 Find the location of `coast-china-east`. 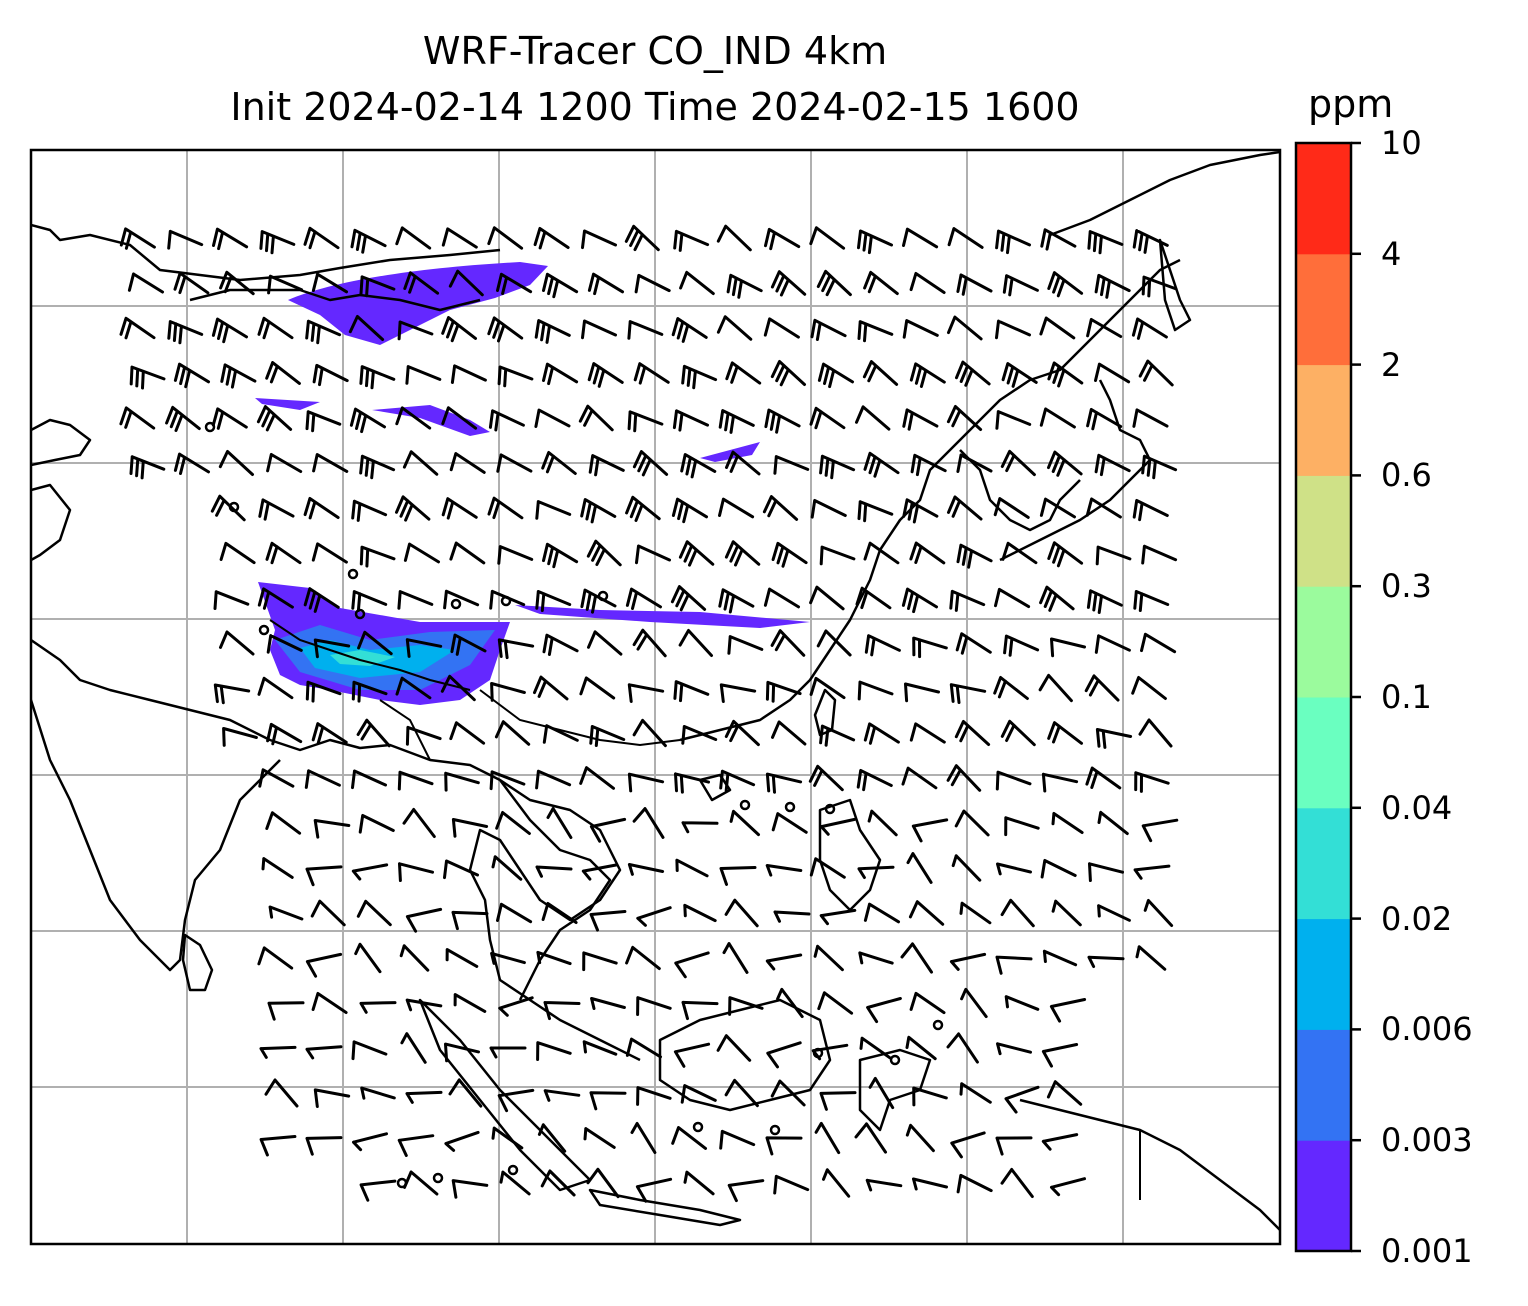

coast-china-east is located at coordinates (930, 500).